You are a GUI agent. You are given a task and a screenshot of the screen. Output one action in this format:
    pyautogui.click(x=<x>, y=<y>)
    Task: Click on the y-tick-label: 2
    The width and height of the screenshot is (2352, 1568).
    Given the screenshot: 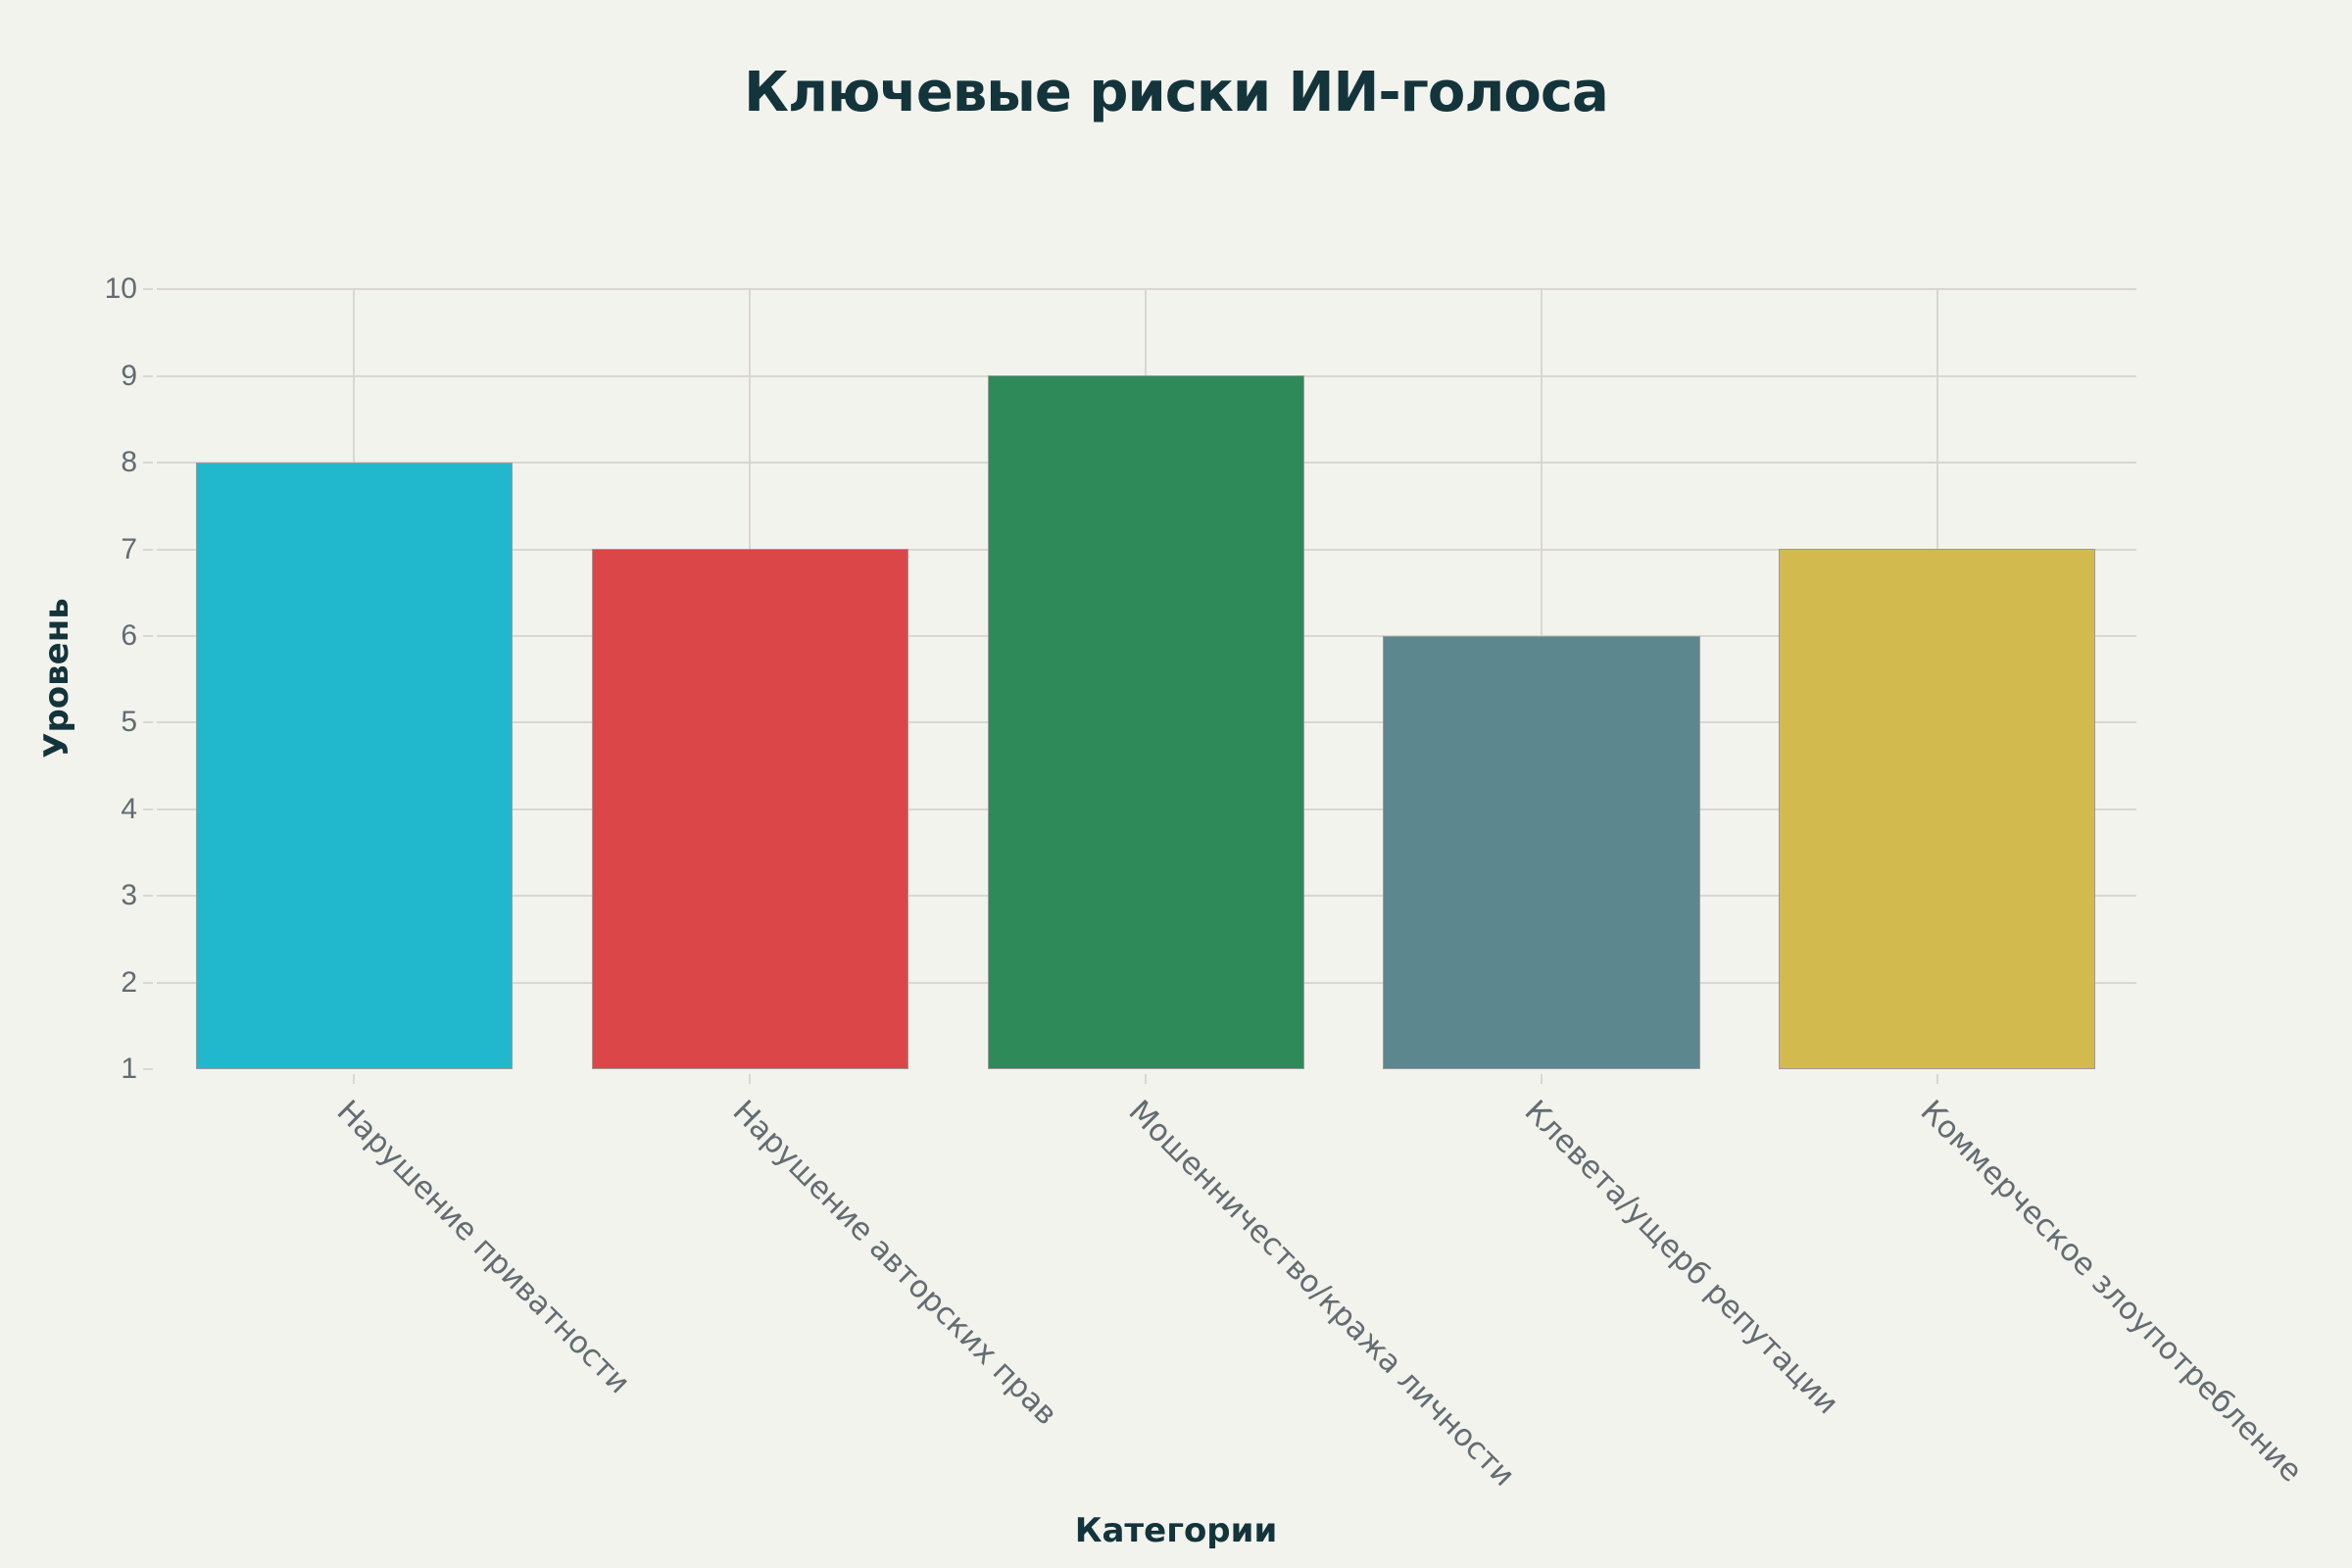 What is the action you would take?
    pyautogui.click(x=129, y=982)
    